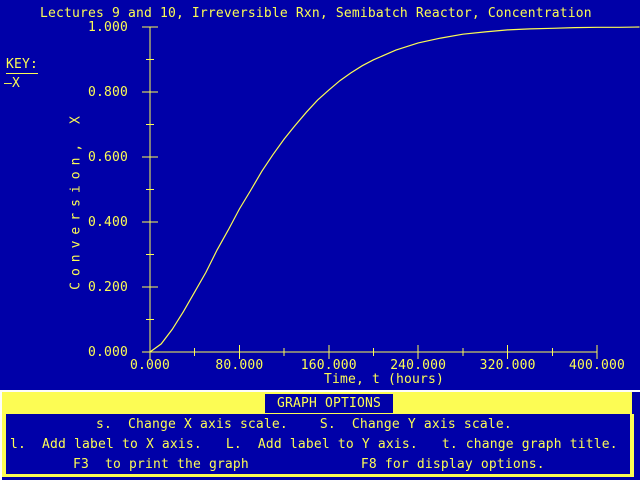 The height and width of the screenshot is (480, 640). Describe the element at coordinates (22, 65) in the screenshot. I see `legend-key-heading: KEY:` at that location.